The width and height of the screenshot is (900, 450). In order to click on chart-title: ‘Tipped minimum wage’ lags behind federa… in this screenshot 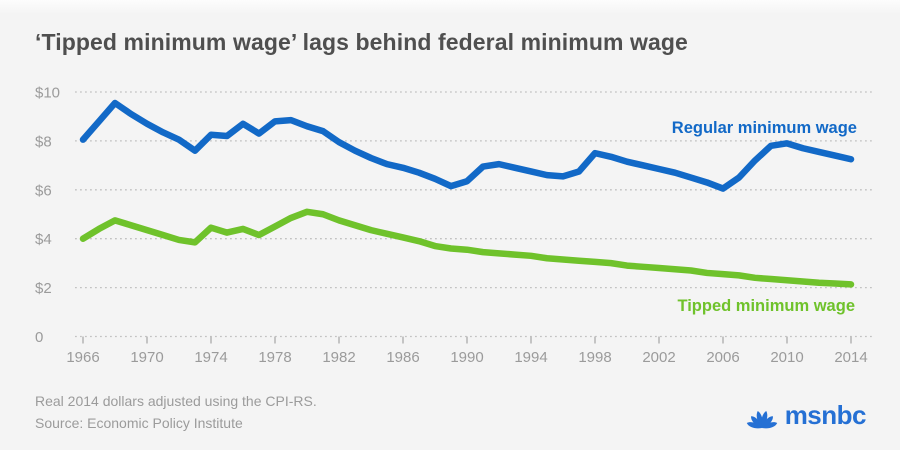, I will do `click(361, 42)`.